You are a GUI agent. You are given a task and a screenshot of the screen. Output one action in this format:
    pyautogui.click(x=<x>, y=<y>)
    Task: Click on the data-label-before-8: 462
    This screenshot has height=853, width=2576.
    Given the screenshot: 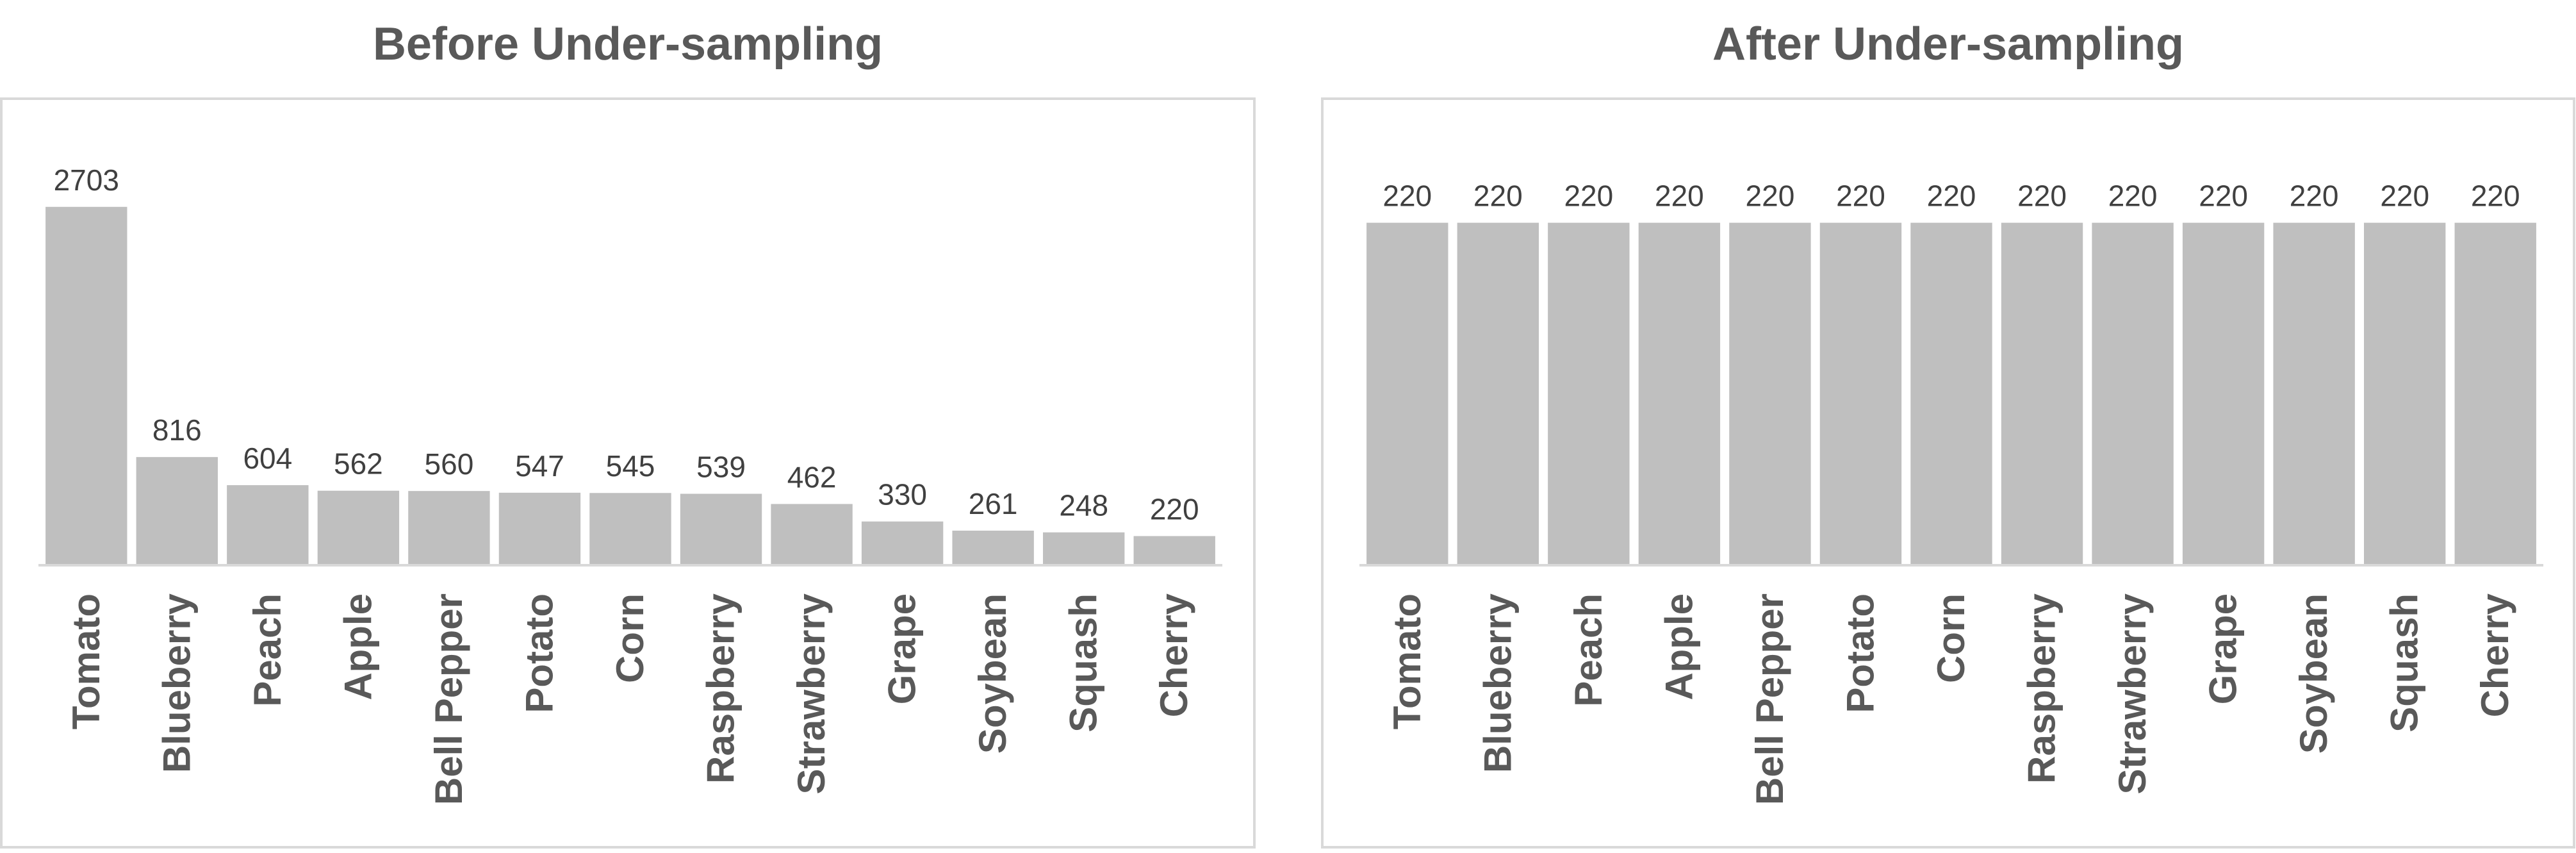 What is the action you would take?
    pyautogui.click(x=812, y=476)
    